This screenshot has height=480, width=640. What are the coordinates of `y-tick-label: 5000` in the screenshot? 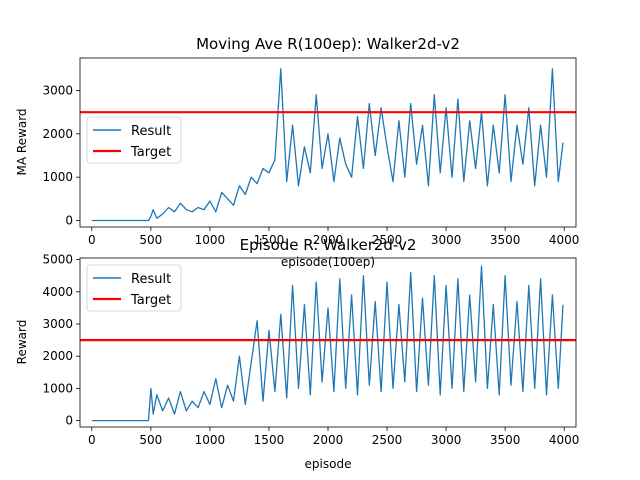 It's located at (57, 260).